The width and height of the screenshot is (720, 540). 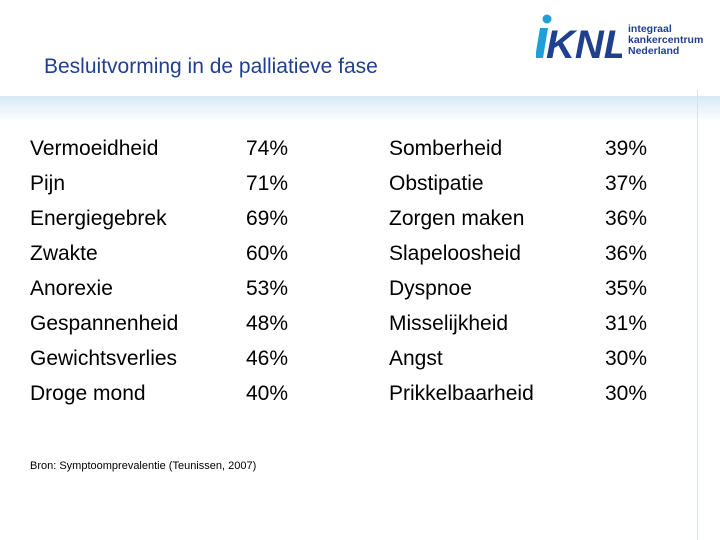 I want to click on knl-logo: KNL integraal kankercentrum Nederland, so click(x=619, y=39).